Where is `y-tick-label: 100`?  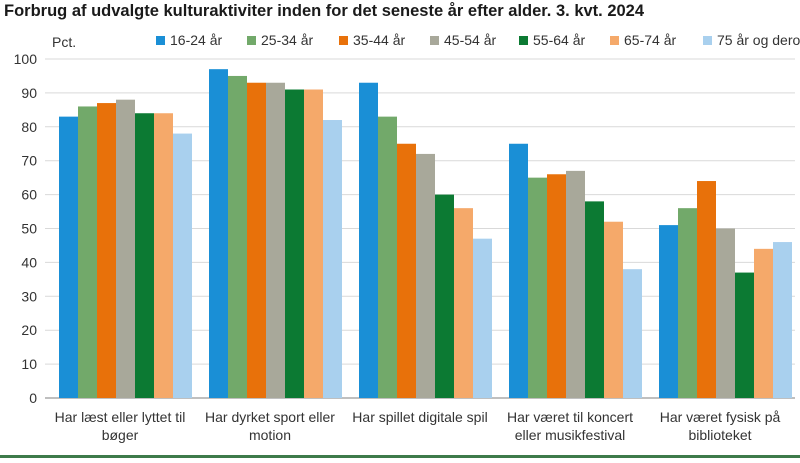
y-tick-label: 100 is located at coordinates (26, 59).